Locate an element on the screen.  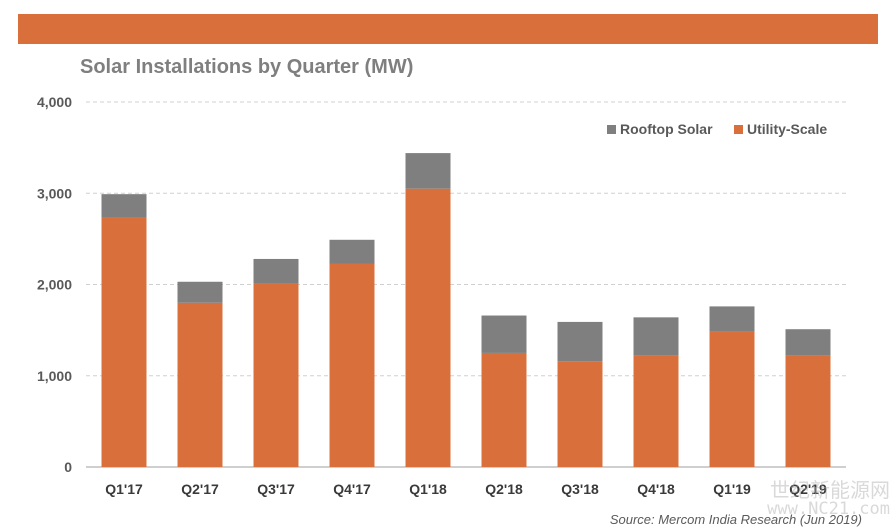
x-tick-label: Q2'19 is located at coordinates (808, 489).